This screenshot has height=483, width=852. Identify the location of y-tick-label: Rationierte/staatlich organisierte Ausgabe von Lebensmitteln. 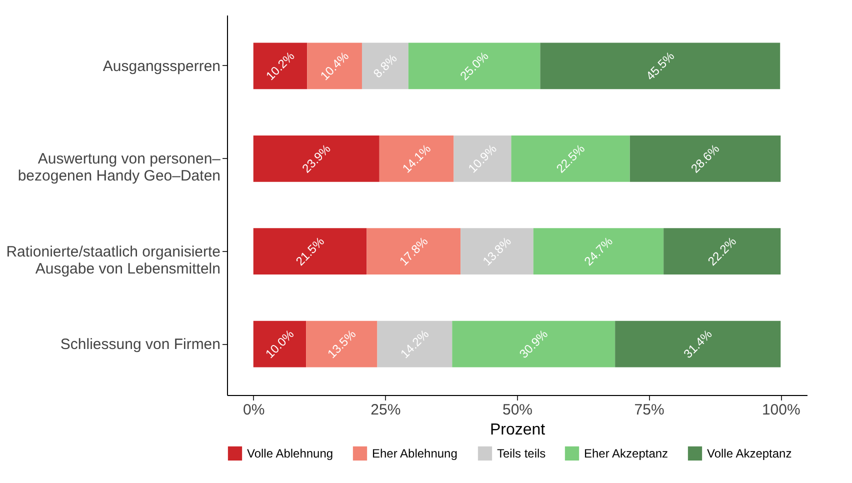
(113, 260).